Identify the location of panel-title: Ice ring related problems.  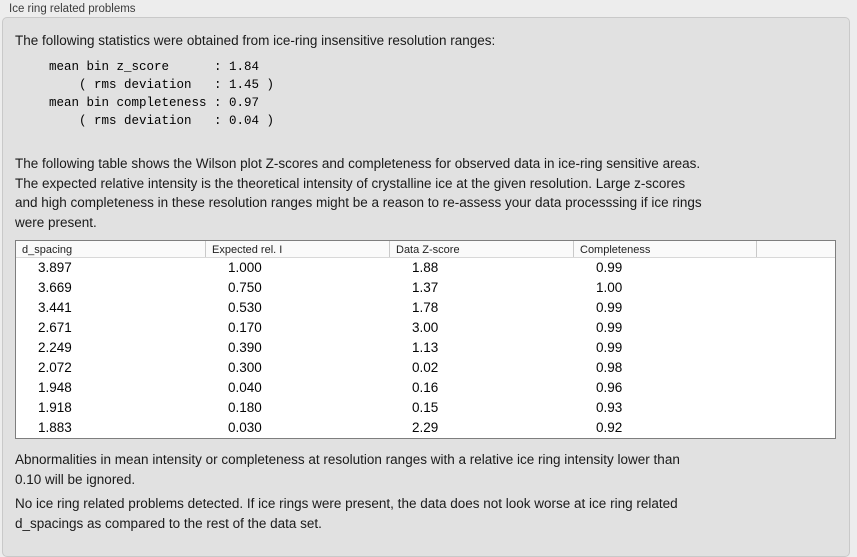
(72, 9).